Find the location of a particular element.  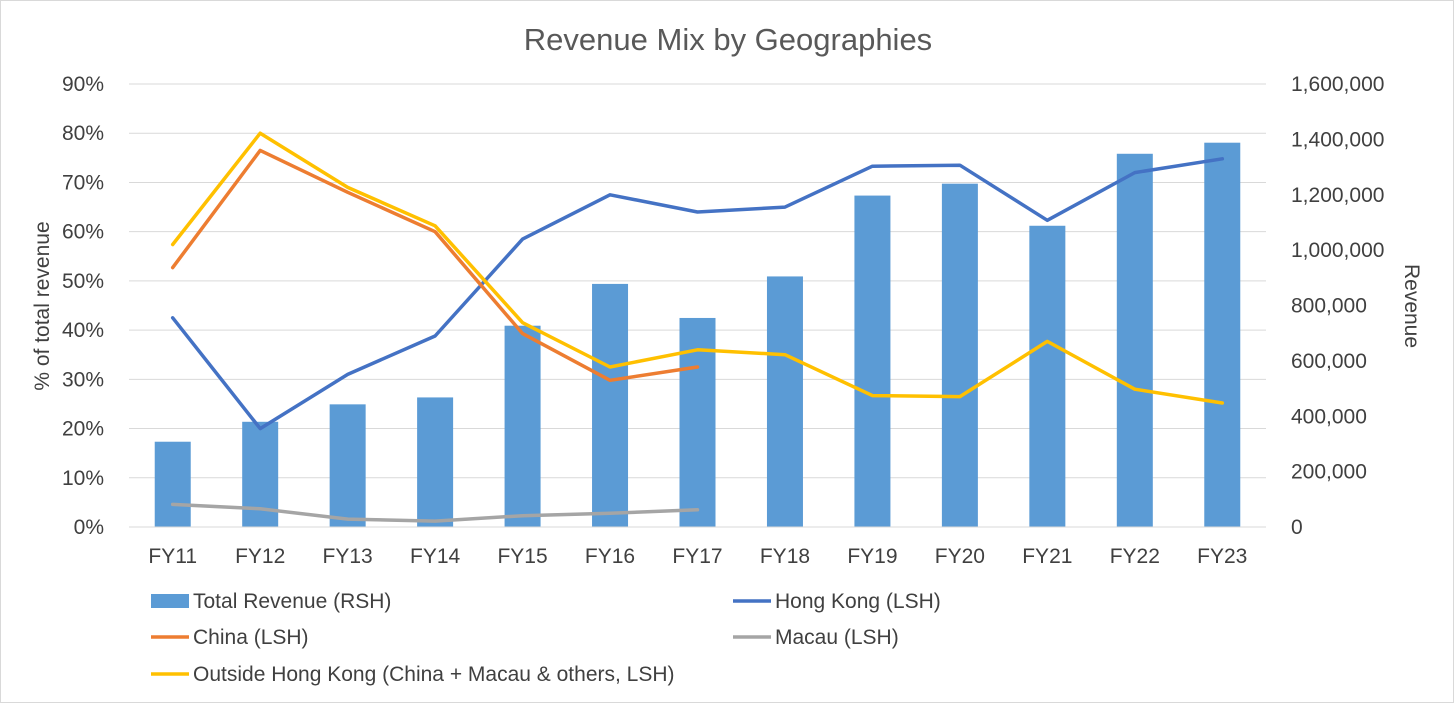

y-tick-label: 70% is located at coordinates (83, 182).